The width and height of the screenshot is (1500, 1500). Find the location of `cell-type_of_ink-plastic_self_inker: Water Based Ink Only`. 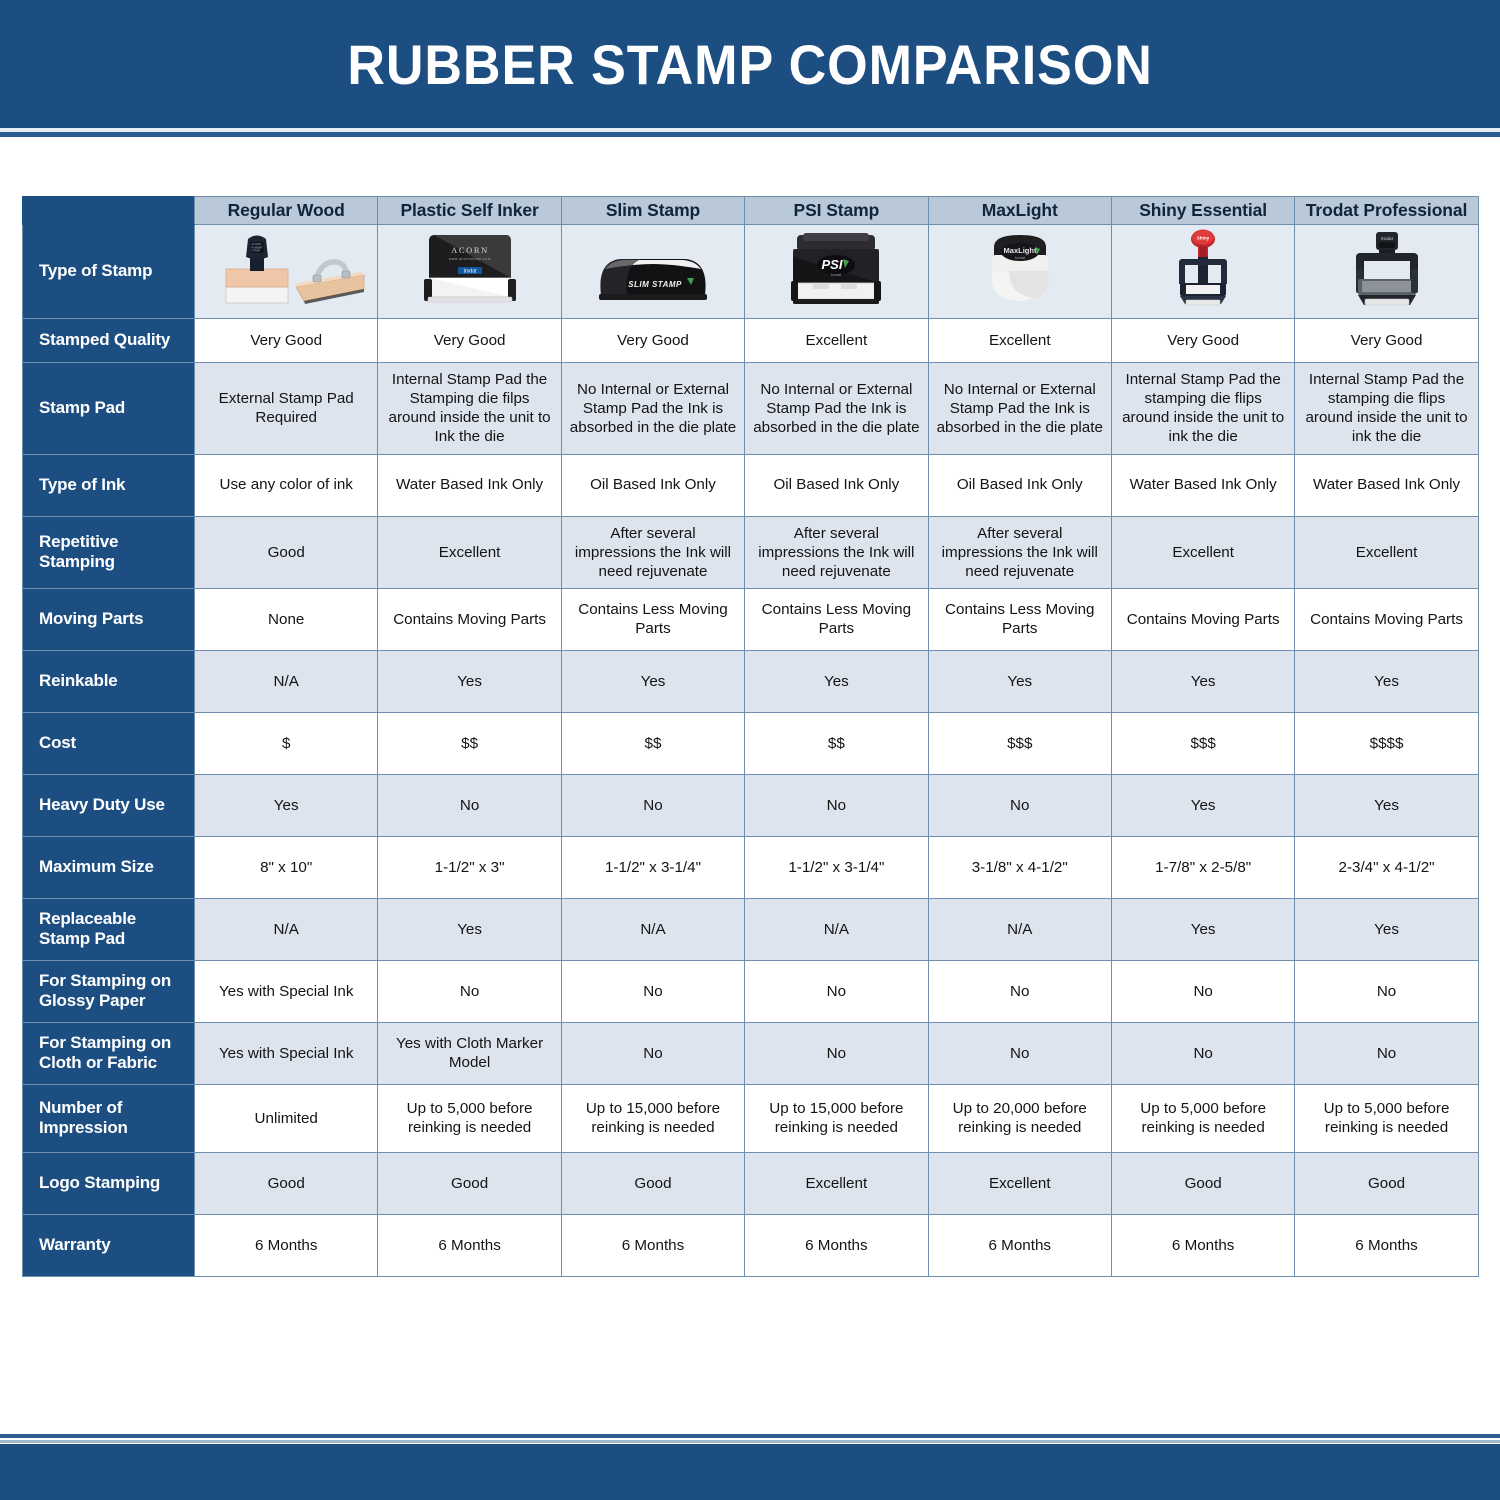

cell-type_of_ink-plastic_self_inker: Water Based Ink Only is located at coordinates (469, 485).